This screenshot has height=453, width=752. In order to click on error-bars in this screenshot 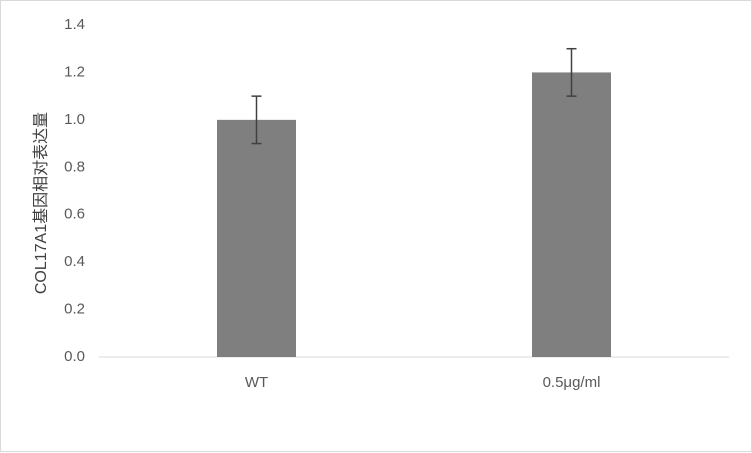, I will do `click(414, 96)`.